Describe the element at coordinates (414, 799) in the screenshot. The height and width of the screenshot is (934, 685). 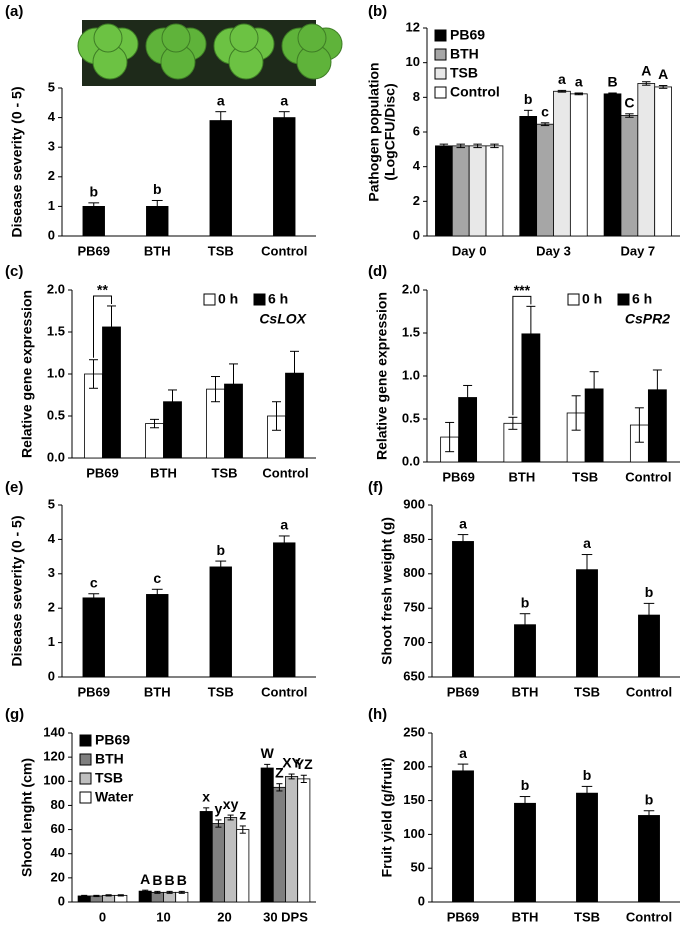
I see `y-tick-label: 150` at that location.